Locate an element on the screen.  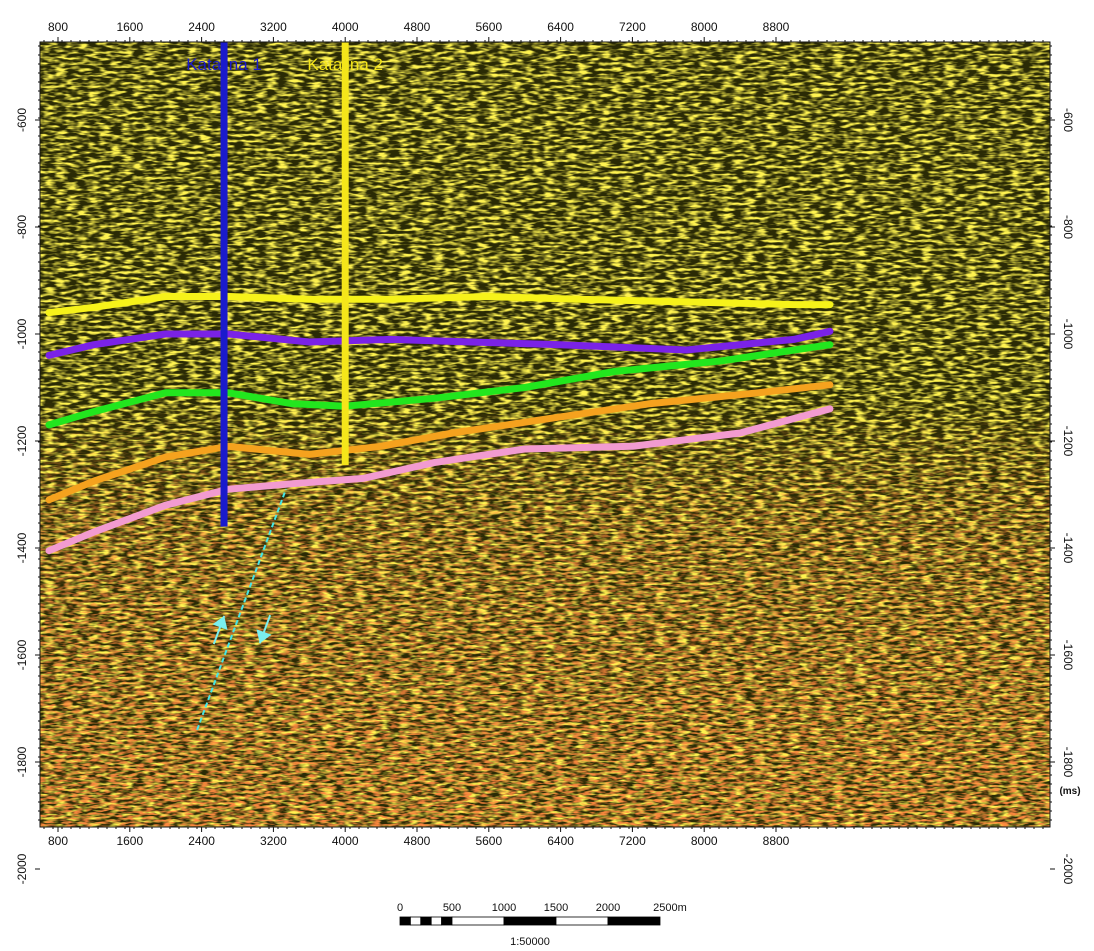
scale-label: 2000 is located at coordinates (608, 908).